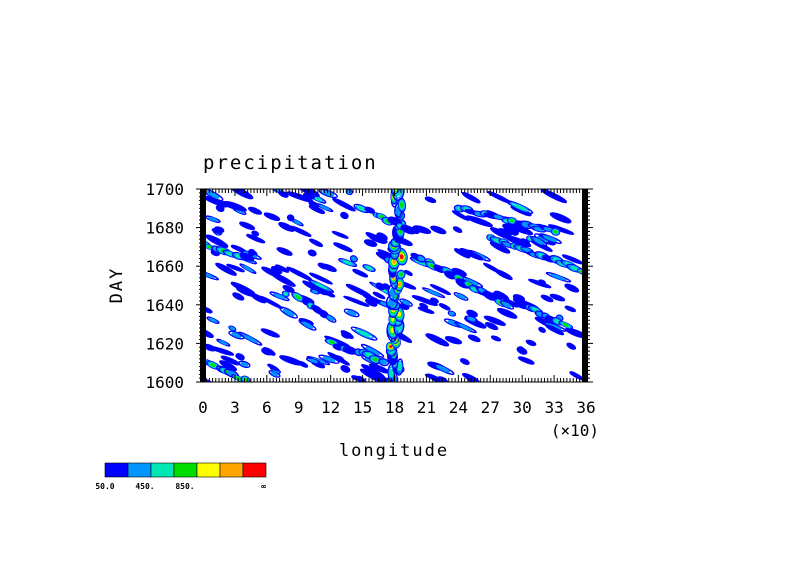 This screenshot has width=789, height=563. I want to click on y-axis-label: DAY, so click(117, 285).